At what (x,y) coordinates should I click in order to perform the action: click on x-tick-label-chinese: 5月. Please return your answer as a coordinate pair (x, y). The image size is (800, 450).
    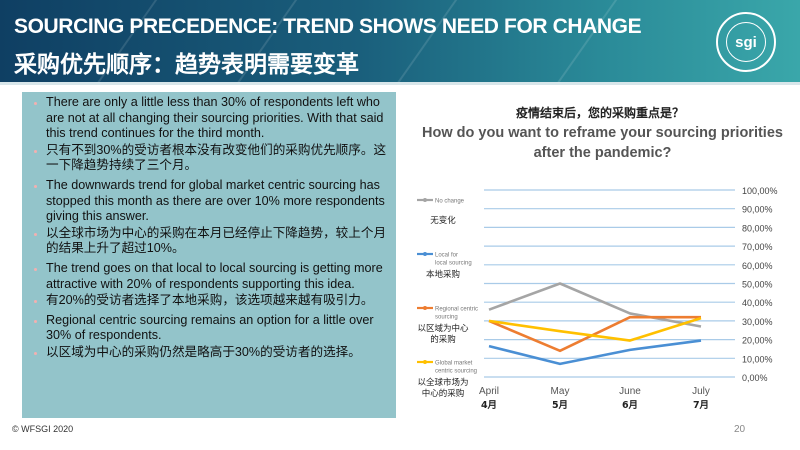
    Looking at the image, I should click on (560, 405).